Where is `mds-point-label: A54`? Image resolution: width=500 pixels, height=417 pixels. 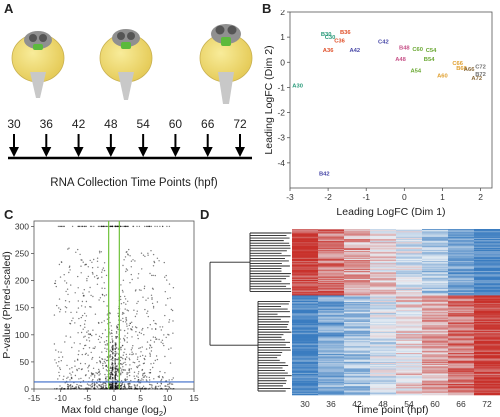
mds-point-label: A54 is located at coordinates (415, 71).